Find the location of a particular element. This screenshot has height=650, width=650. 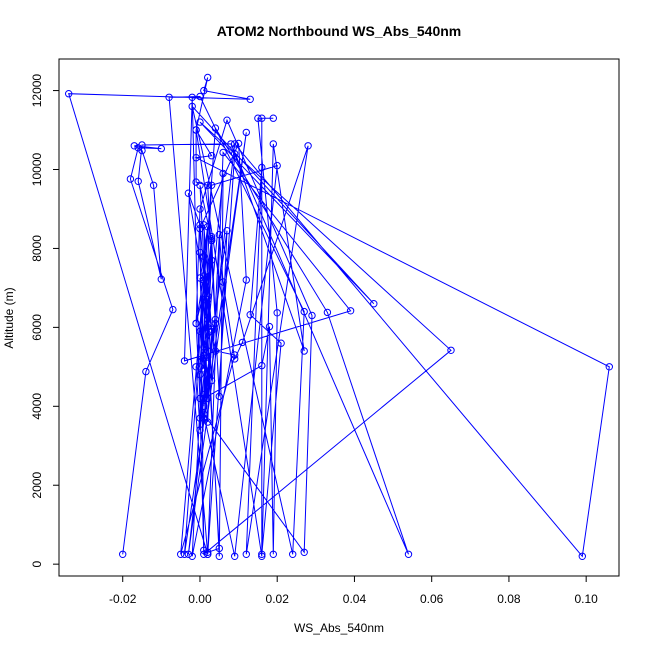

chart-title: ATOM2 Northbound WS_Abs_540nm is located at coordinates (339, 31).